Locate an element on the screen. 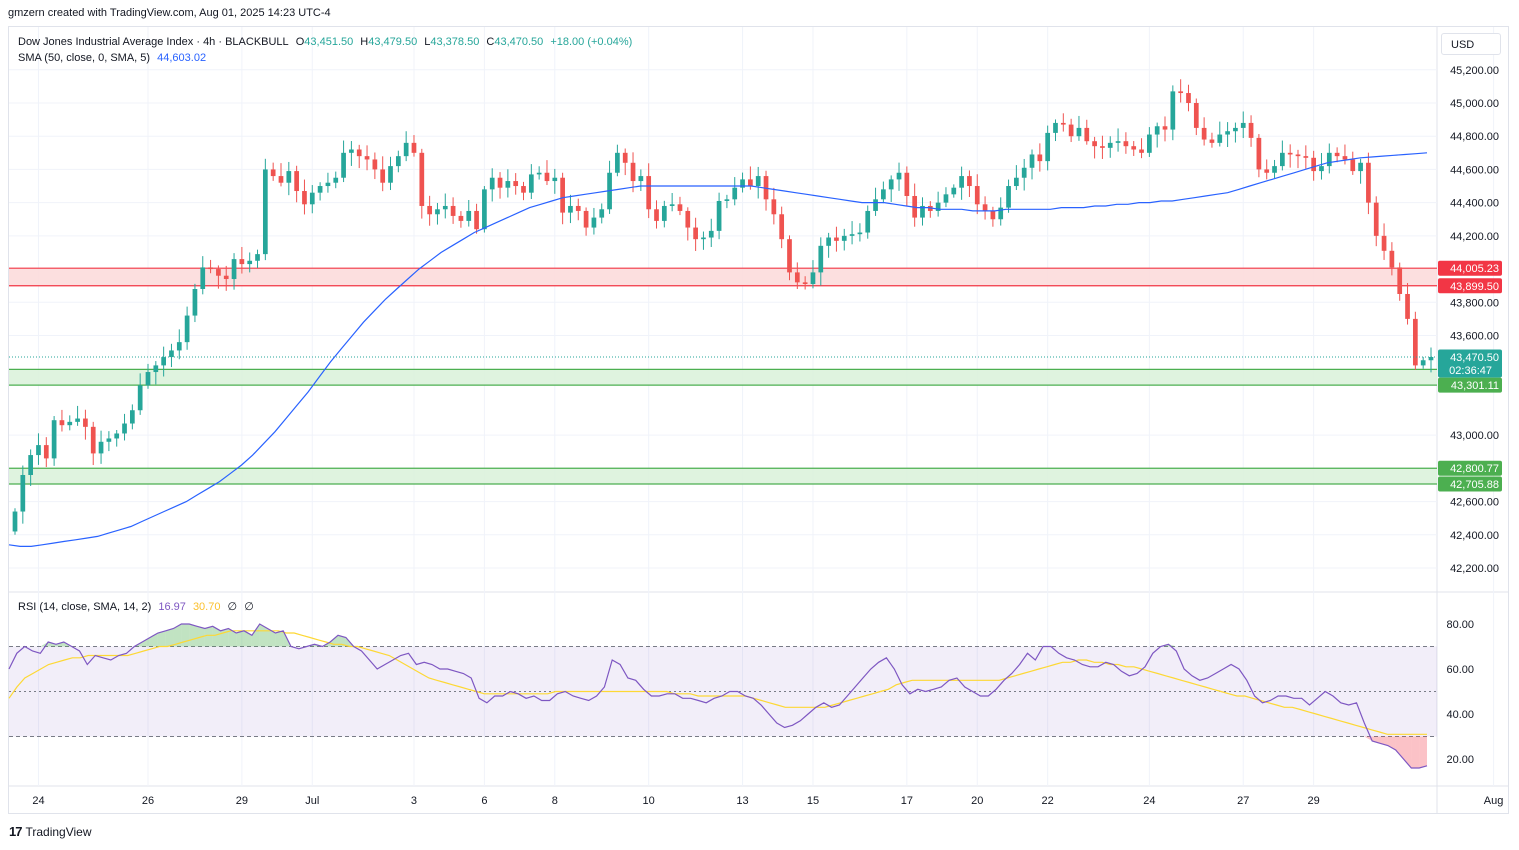 Image resolution: width=1519 pixels, height=850 pixels. rsi-value: 16.97 is located at coordinates (172, 607).